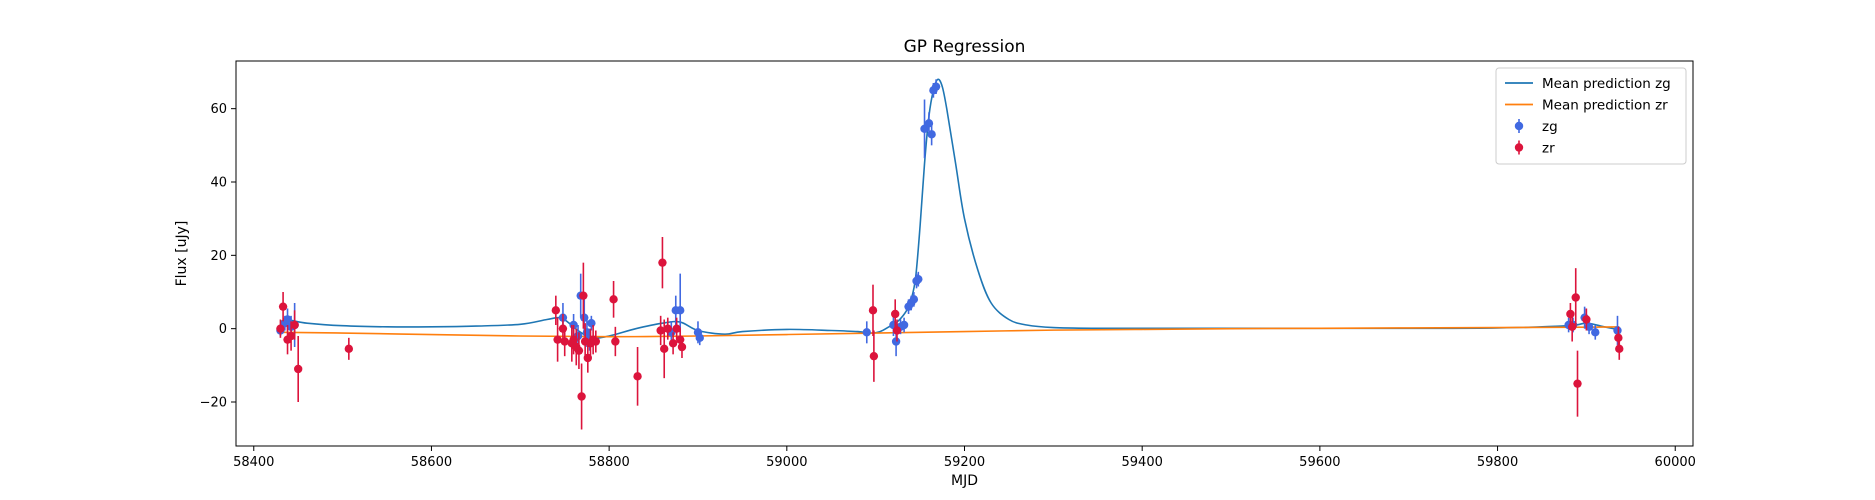  What do you see at coordinates (1548, 148) in the screenshot?
I see `legend-label: zr` at bounding box center [1548, 148].